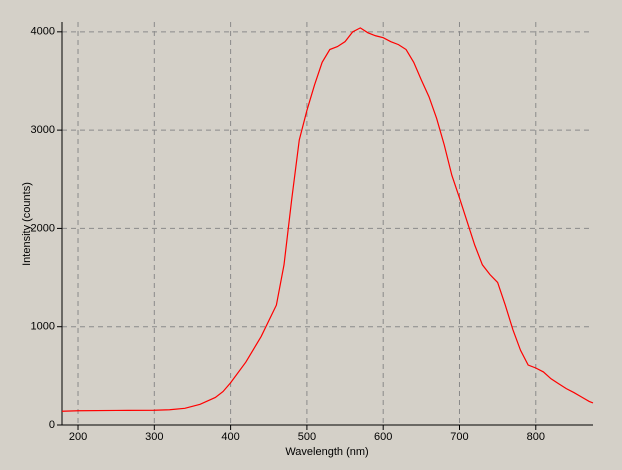 The width and height of the screenshot is (622, 470). Describe the element at coordinates (230, 437) in the screenshot. I see `x-tick-label: 400` at that location.